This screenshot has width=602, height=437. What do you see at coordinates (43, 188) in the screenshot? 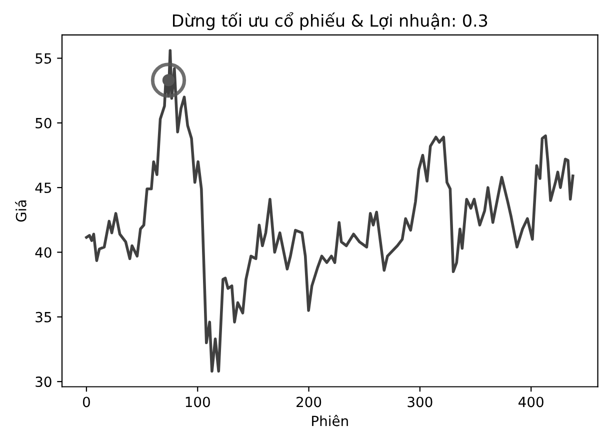
I see `y-tick-label: 45` at bounding box center [43, 188].